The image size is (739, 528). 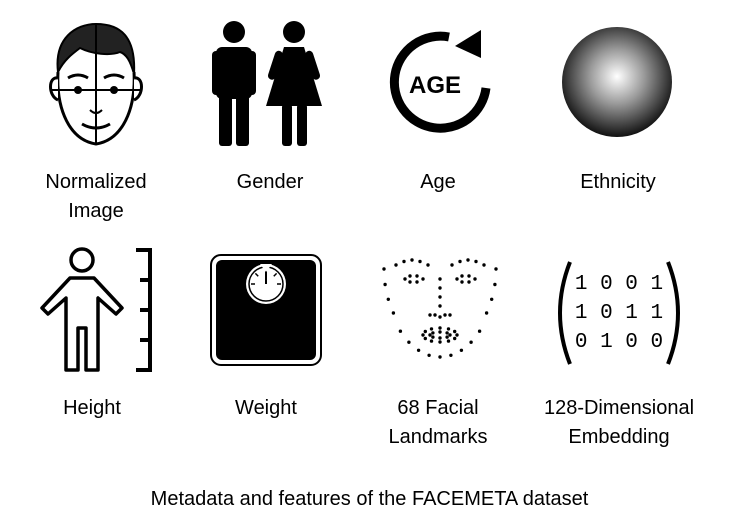 What do you see at coordinates (619, 437) in the screenshot?
I see `label-line: Embedding` at bounding box center [619, 437].